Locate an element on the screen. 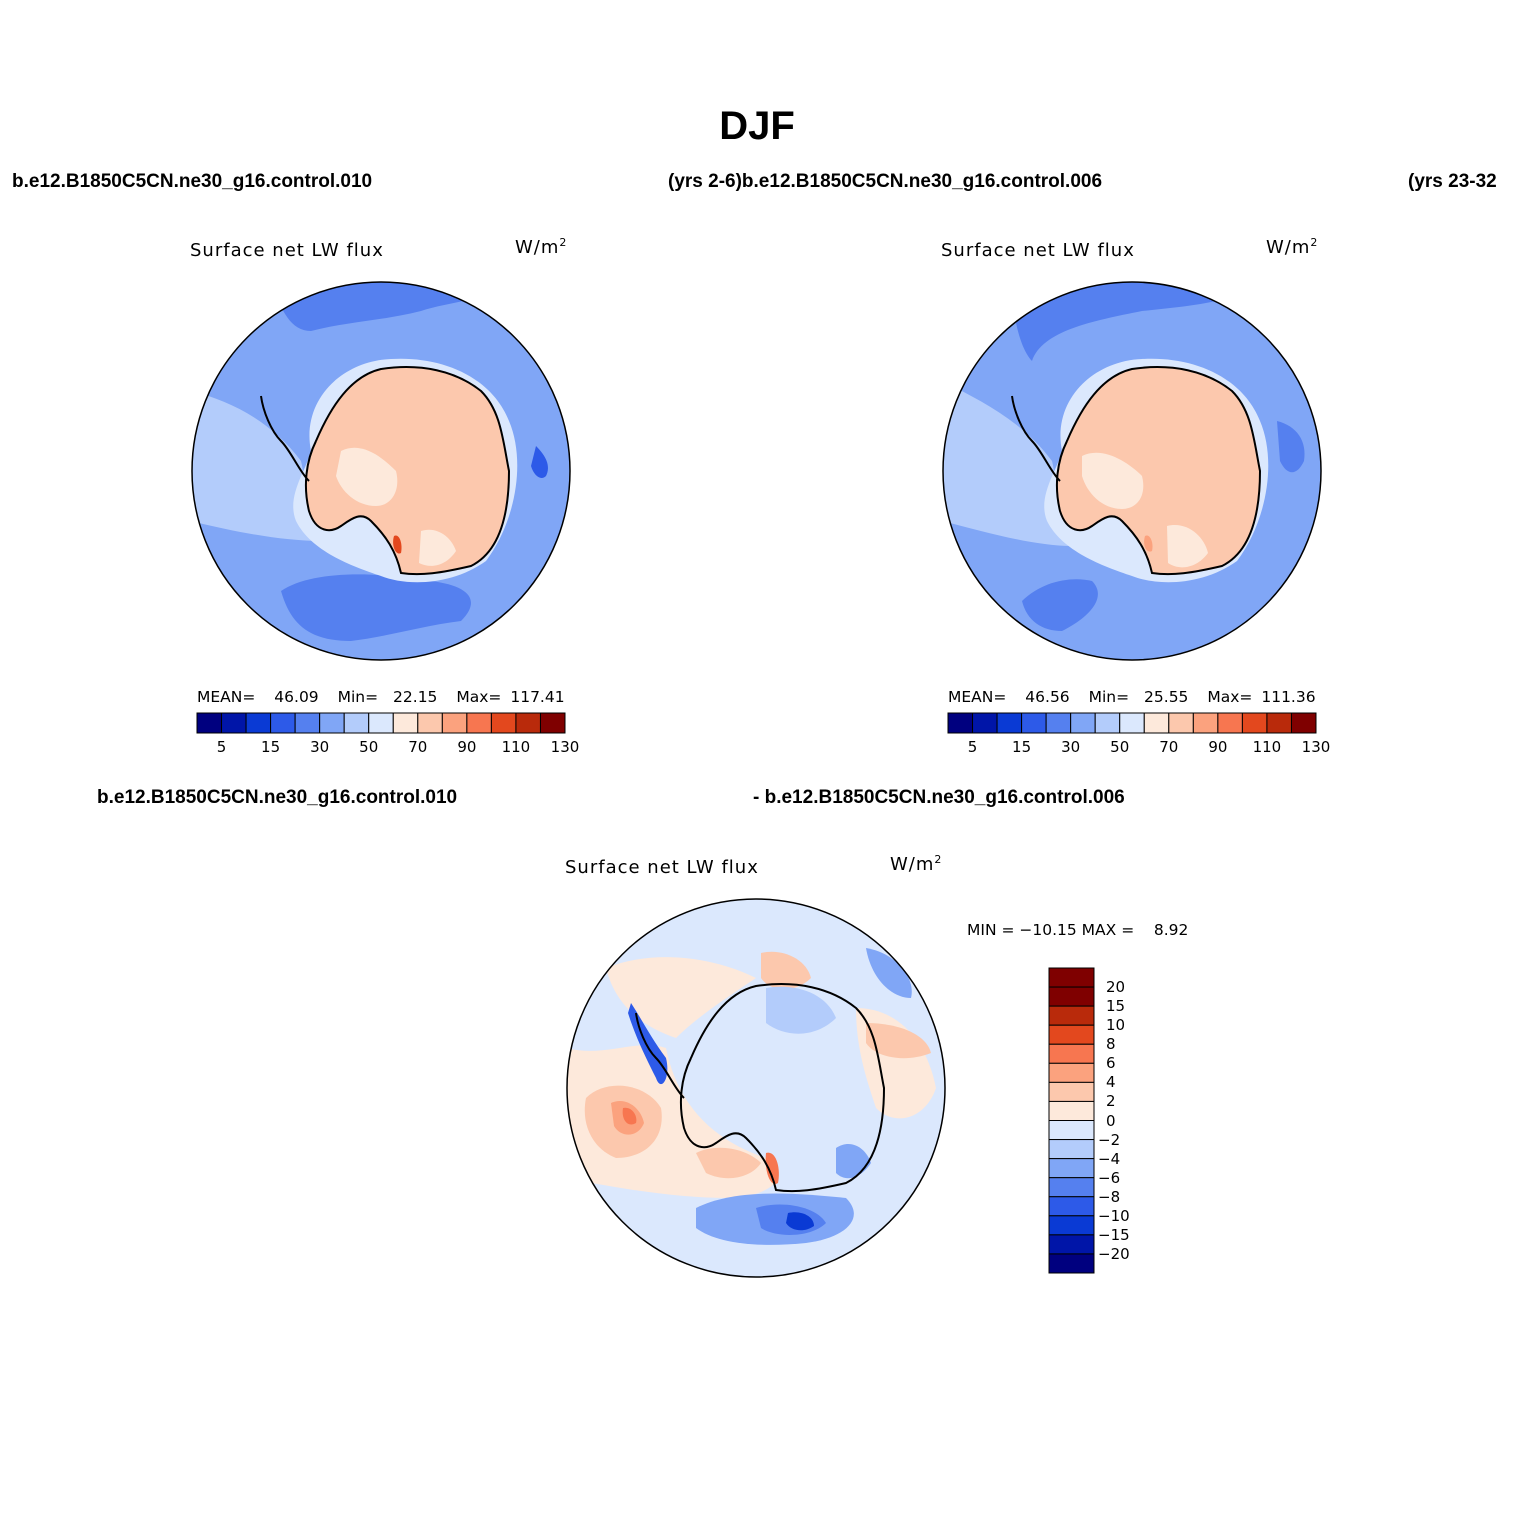 This screenshot has width=1514, height=1514. panel2-ocean-deep-east is located at coordinates (1291, 447).